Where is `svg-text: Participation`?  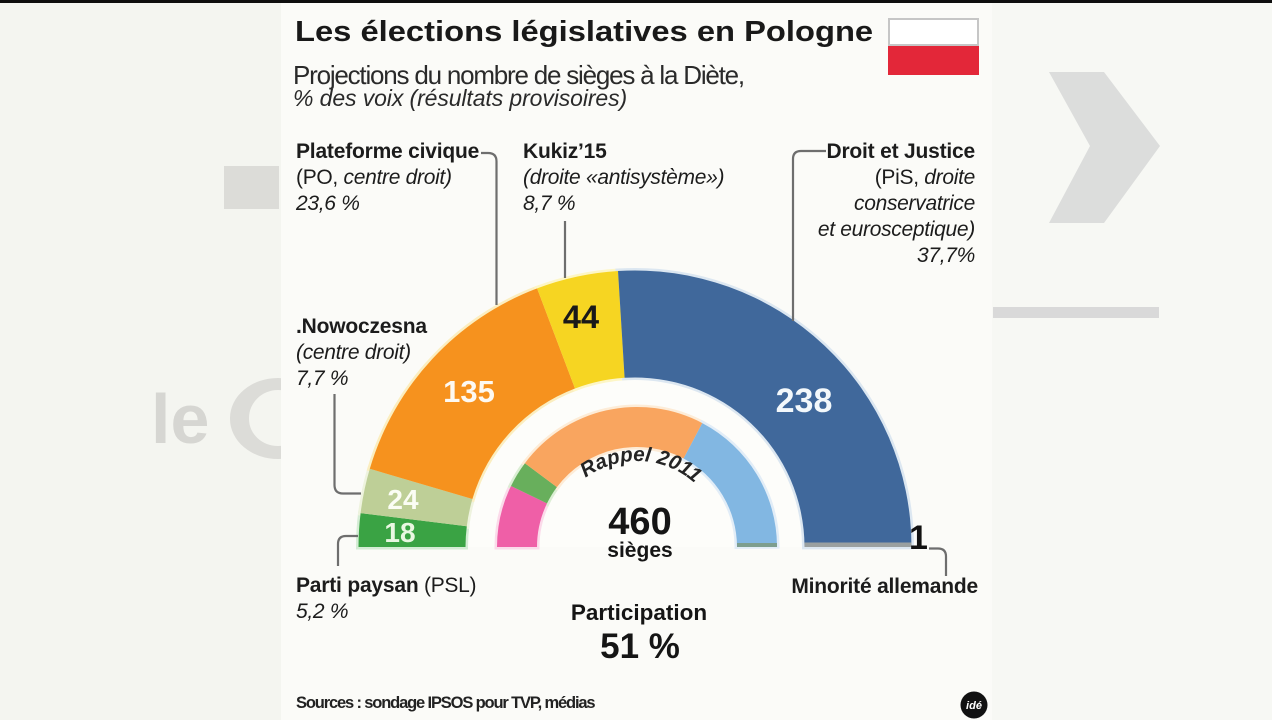 svg-text: Participation is located at coordinates (639, 612).